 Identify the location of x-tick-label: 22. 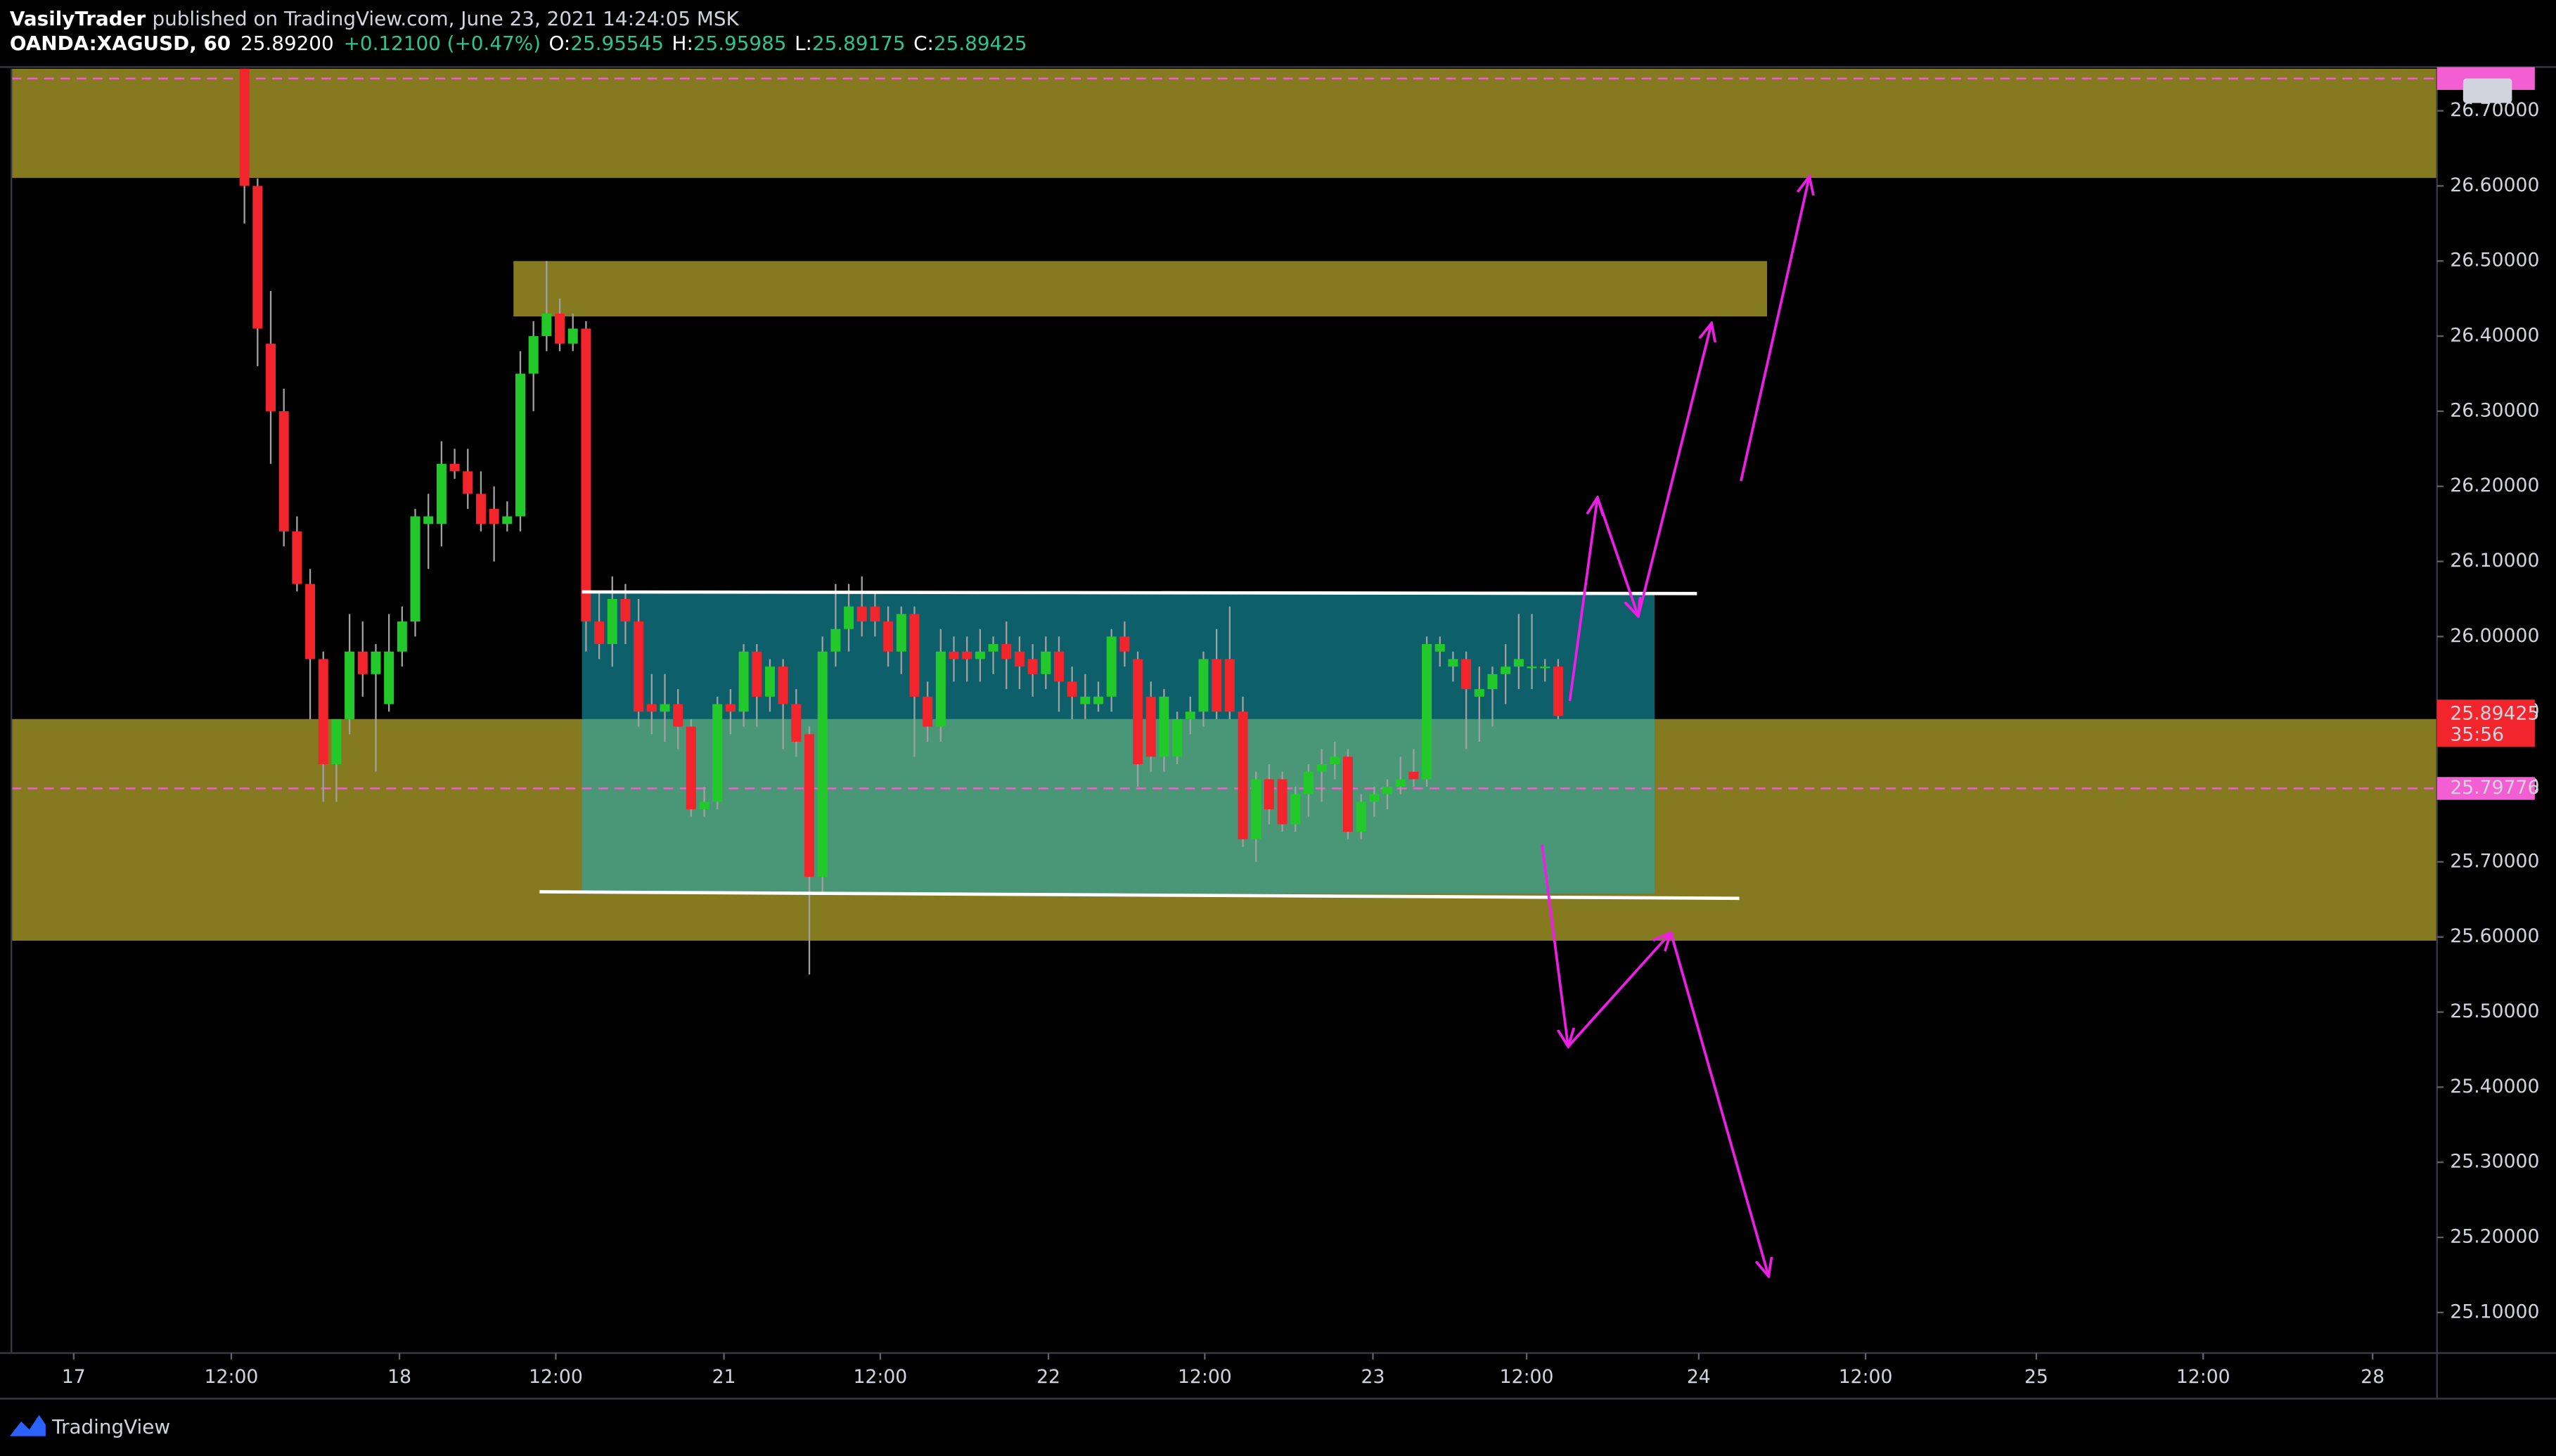
(1048, 1377).